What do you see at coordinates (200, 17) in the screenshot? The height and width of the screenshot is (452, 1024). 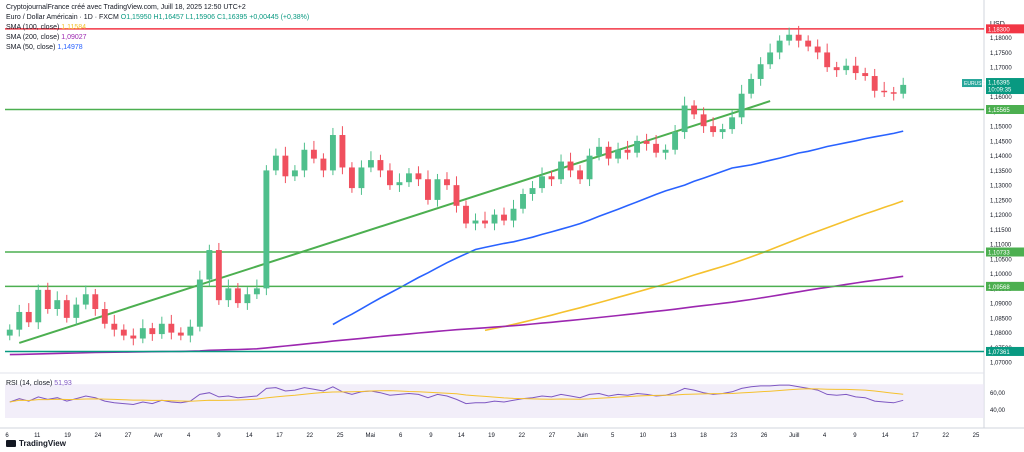 I see `ohlc-low: L1,15906` at bounding box center [200, 17].